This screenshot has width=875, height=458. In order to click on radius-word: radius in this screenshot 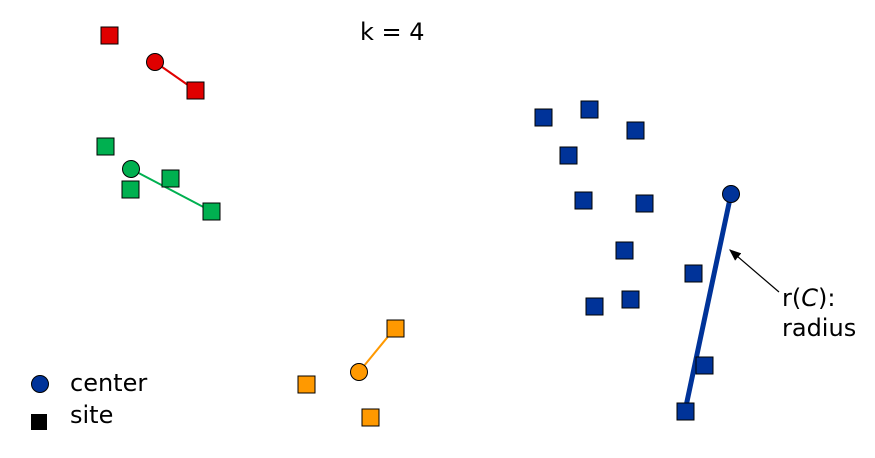, I will do `click(819, 328)`.